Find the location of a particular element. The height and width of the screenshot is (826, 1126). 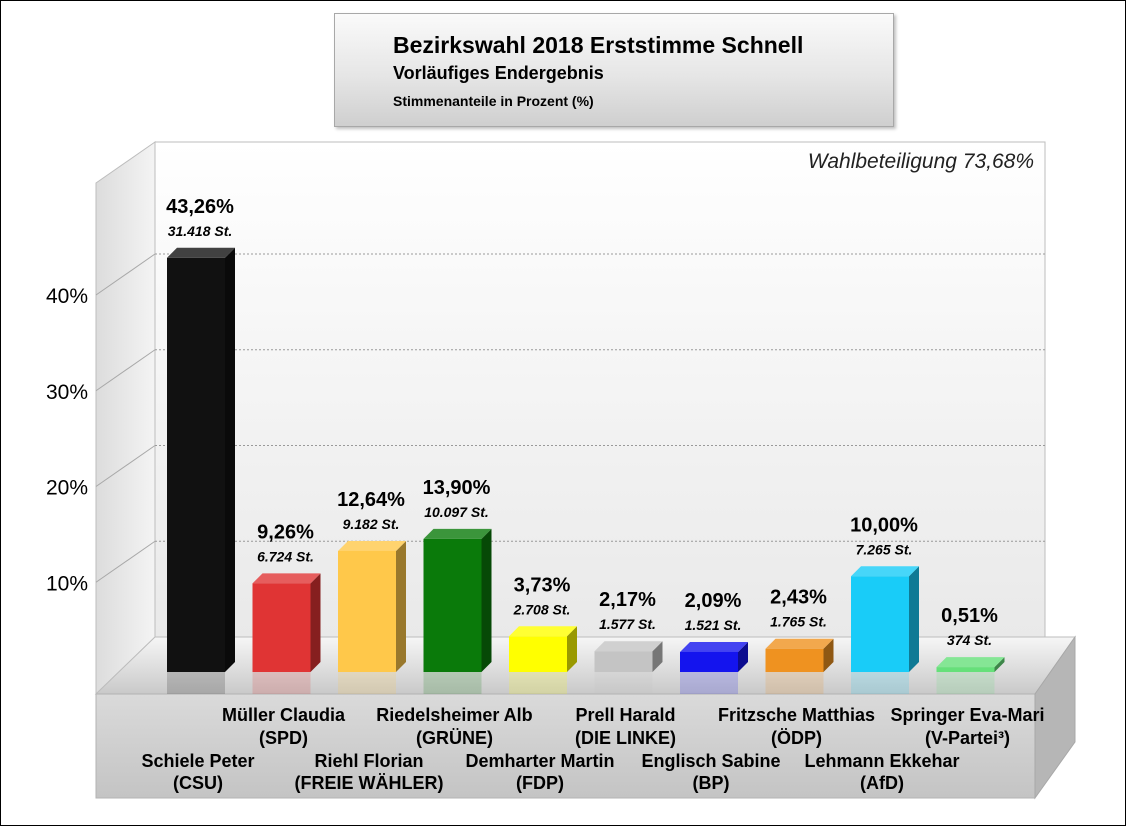

bar-value-label: 13,90% is located at coordinates (457, 488).